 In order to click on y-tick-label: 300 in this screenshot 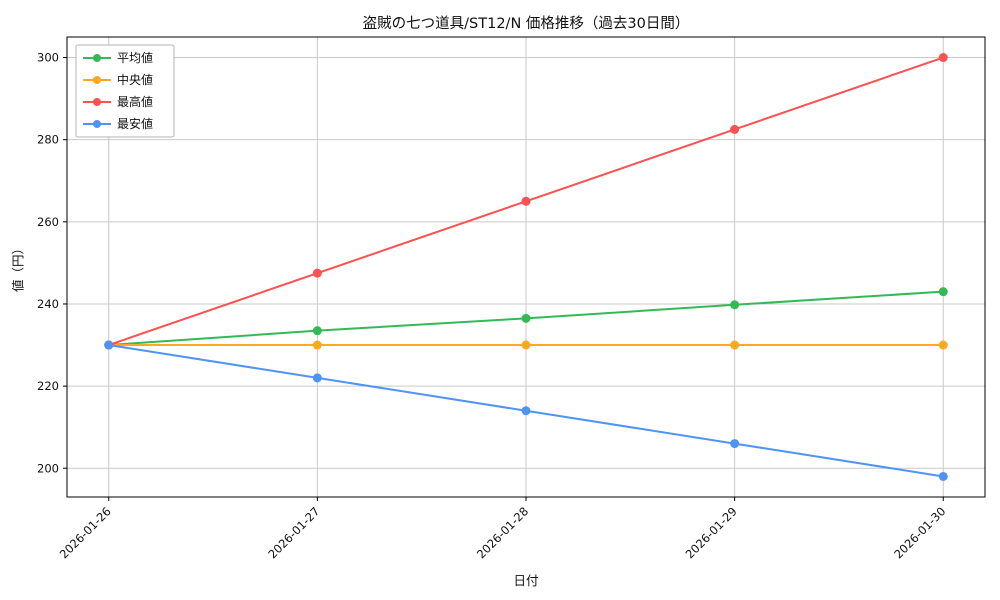, I will do `click(48, 58)`.